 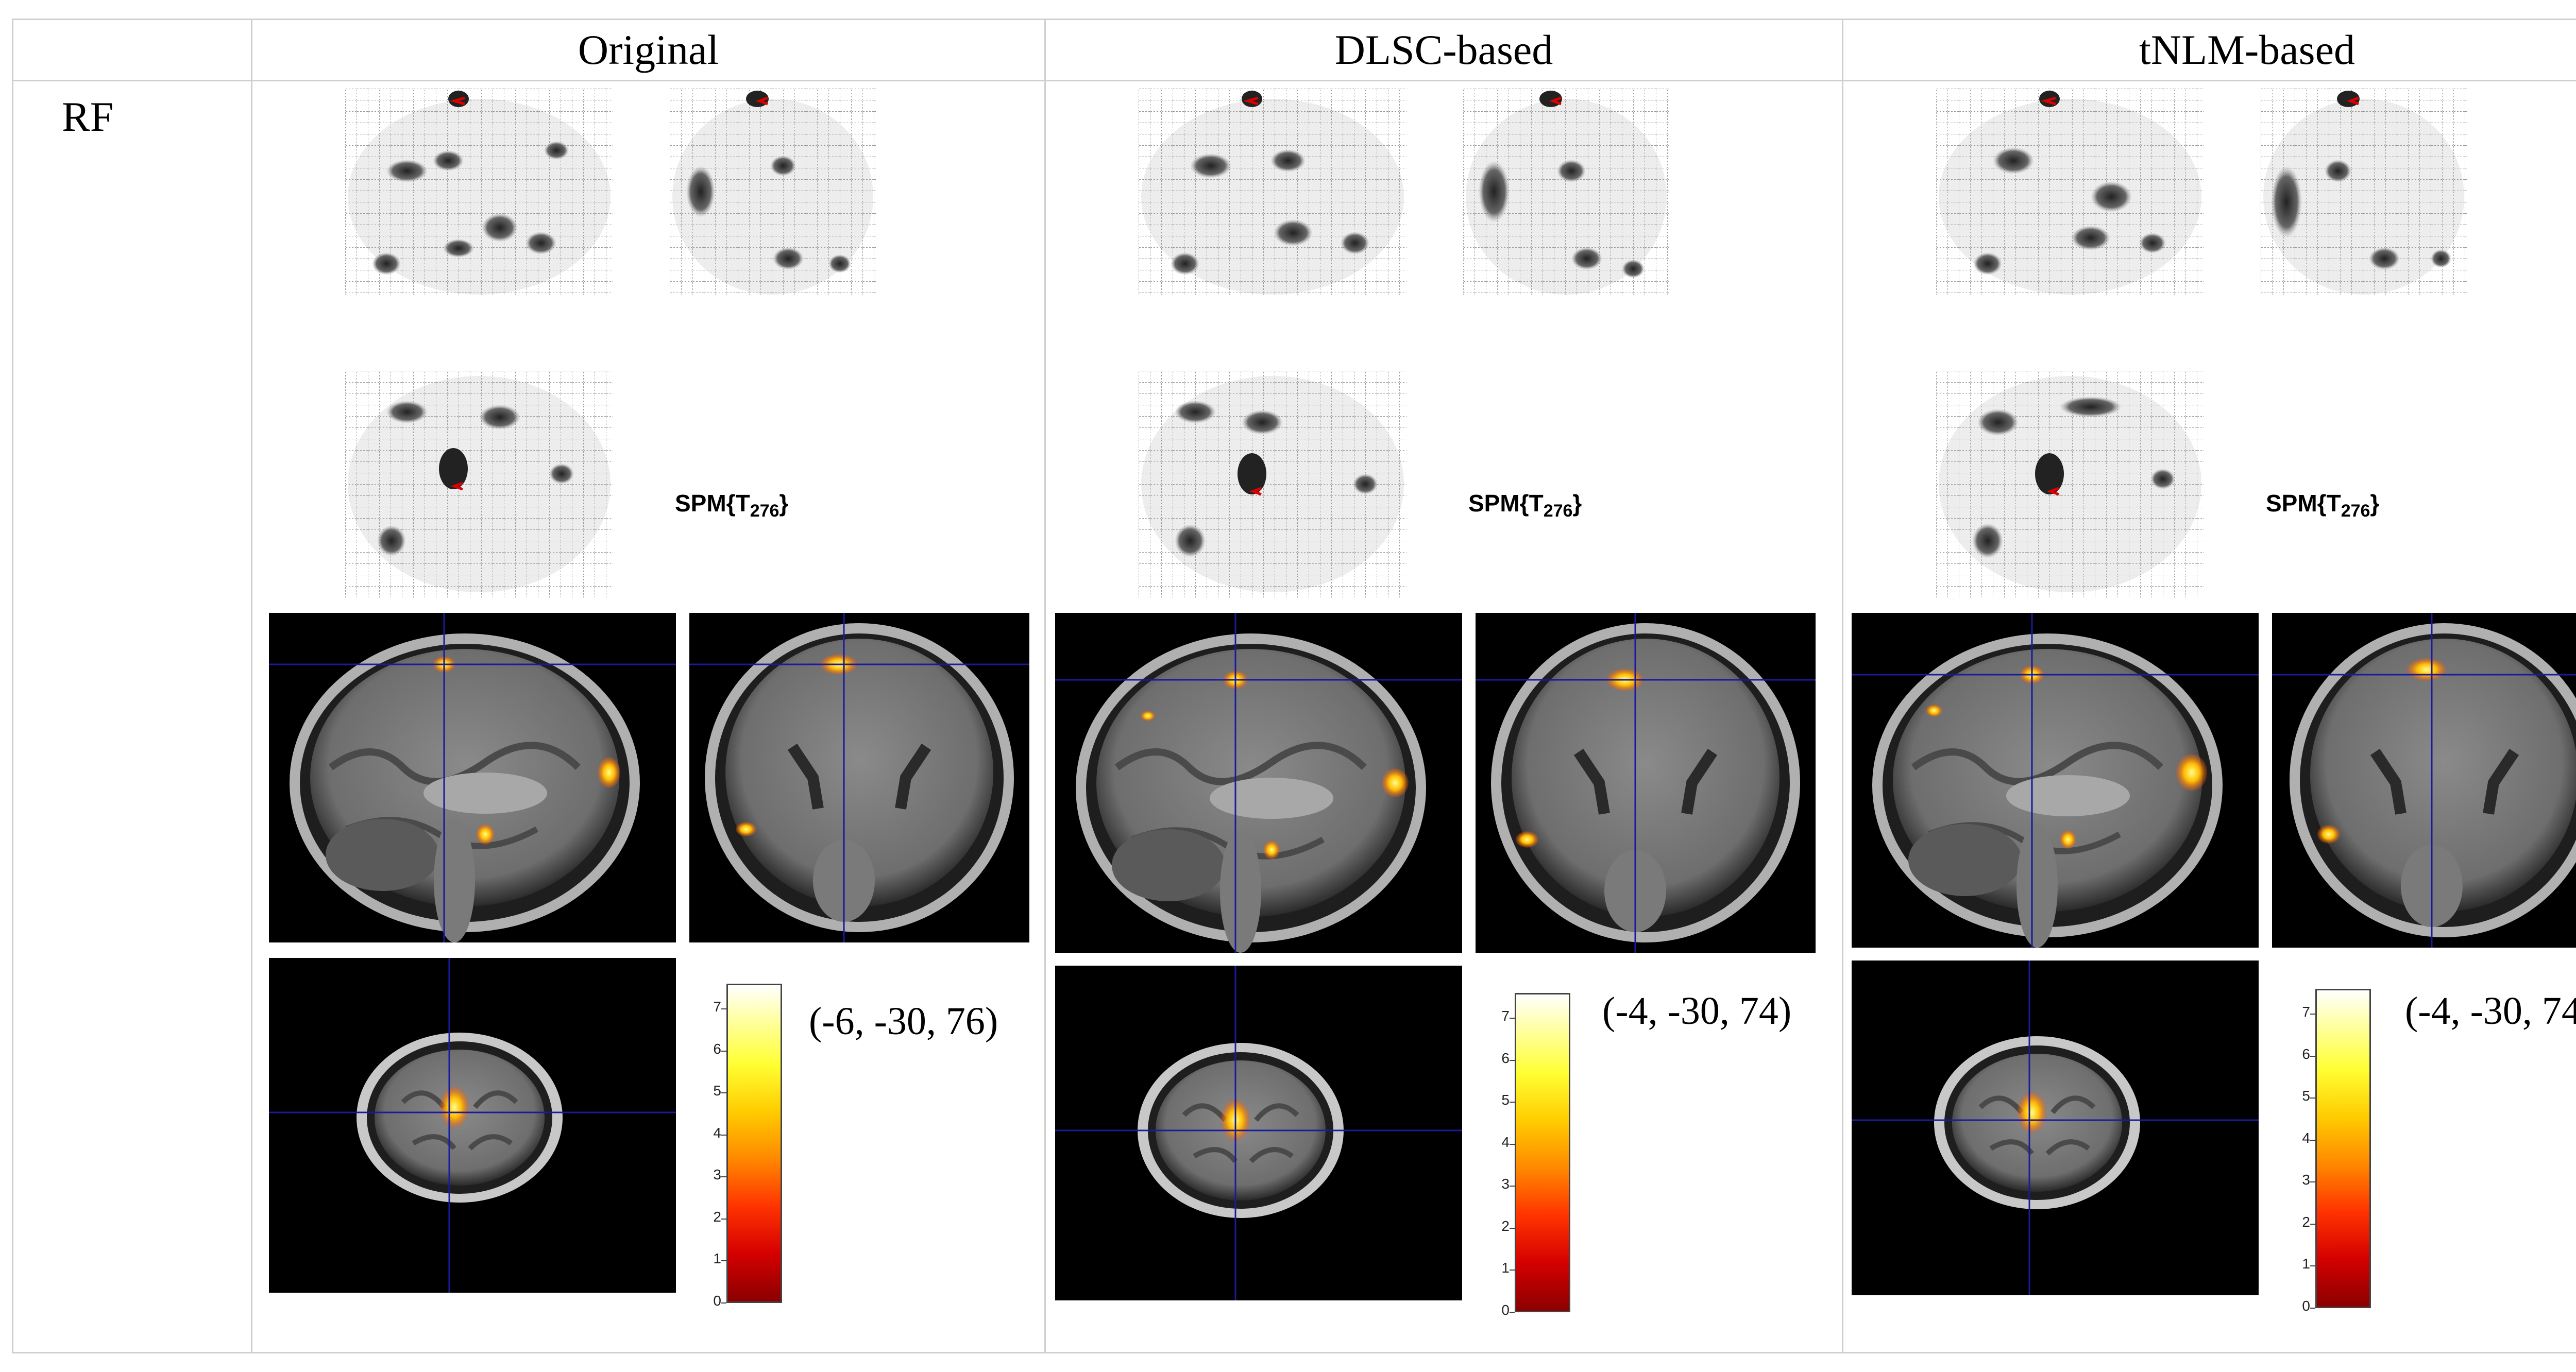 I want to click on column-header-dlsc: DLSC-based, so click(x=1443, y=49).